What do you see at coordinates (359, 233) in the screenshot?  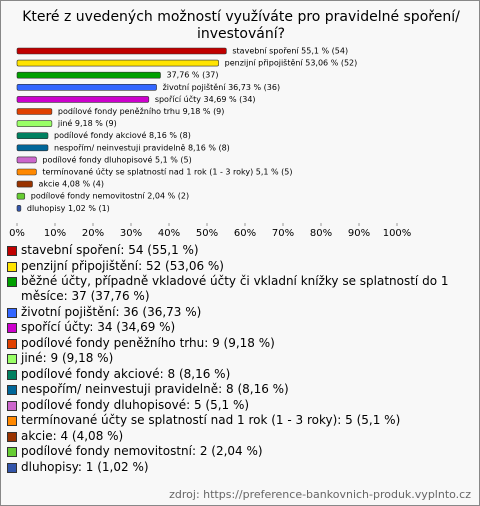 I see `x-tick-label: 90%` at bounding box center [359, 233].